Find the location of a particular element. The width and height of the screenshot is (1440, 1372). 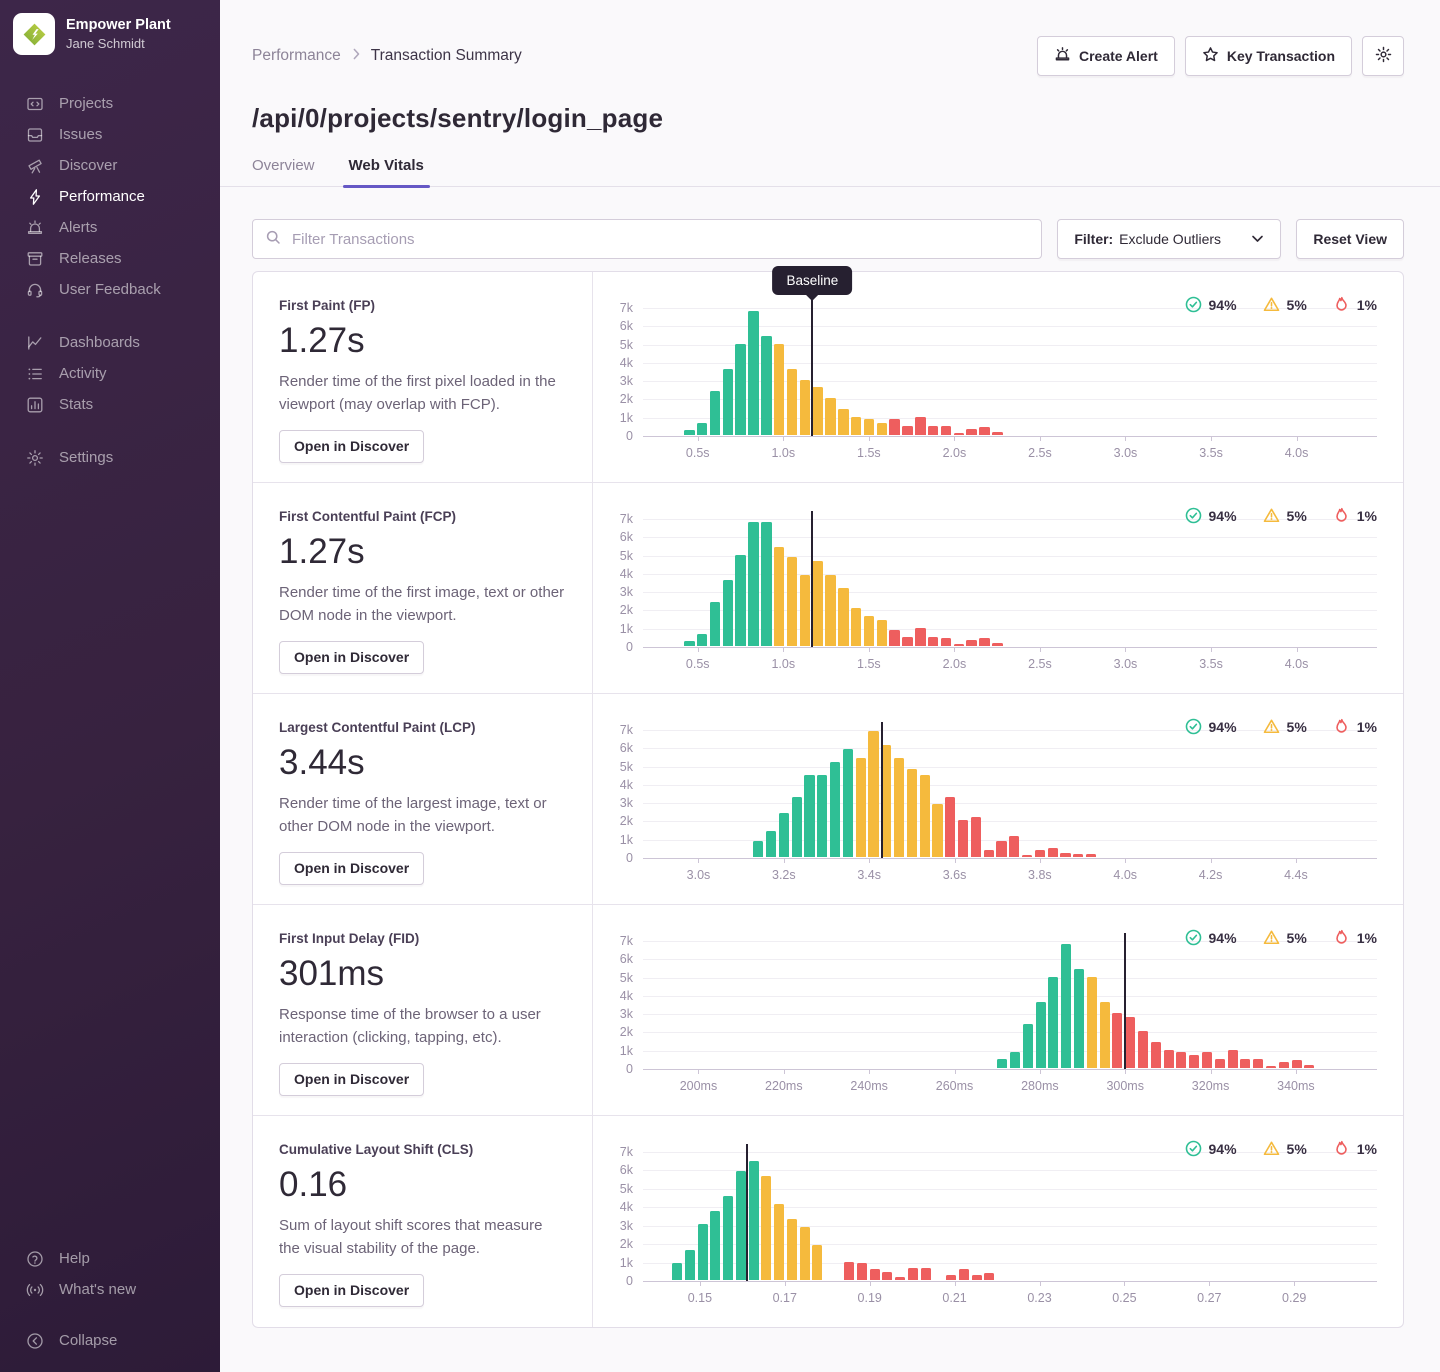

sidebar-item-projects: Projects is located at coordinates (110, 103).